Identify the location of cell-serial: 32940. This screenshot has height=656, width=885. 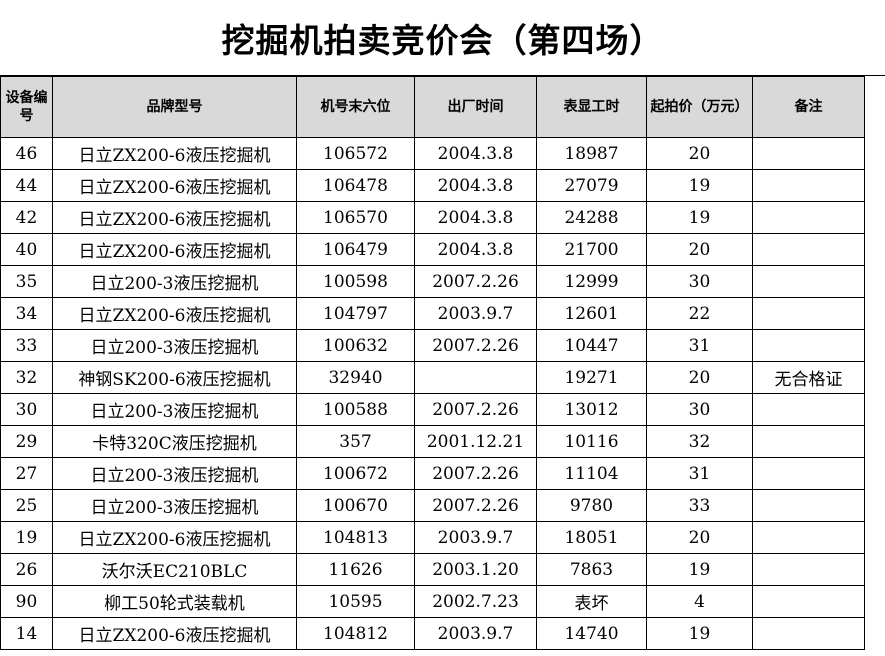
(355, 377).